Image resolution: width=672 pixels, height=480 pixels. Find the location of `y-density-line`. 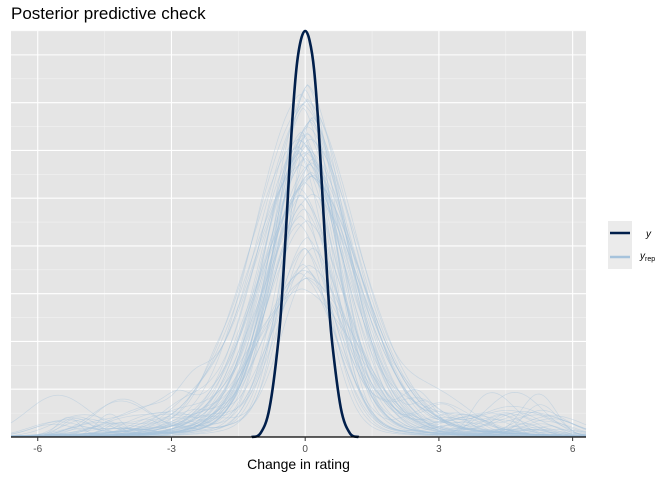

y-density-line is located at coordinates (305, 234).